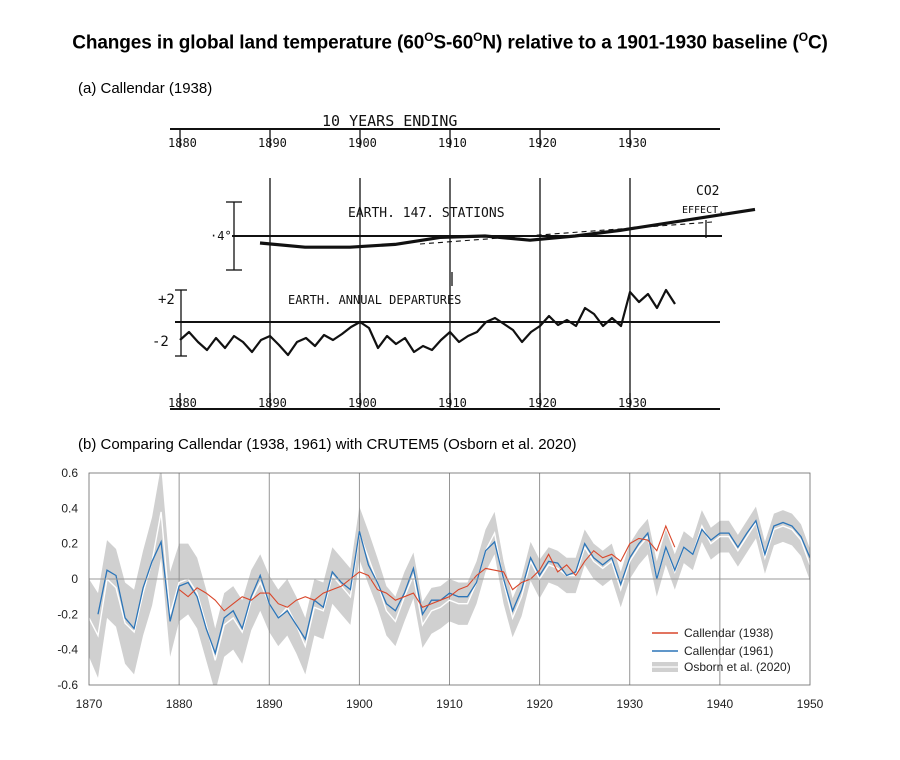 This screenshot has width=900, height=760. Describe the element at coordinates (359, 704) in the screenshot. I see `x-tick-label: 1900` at that location.